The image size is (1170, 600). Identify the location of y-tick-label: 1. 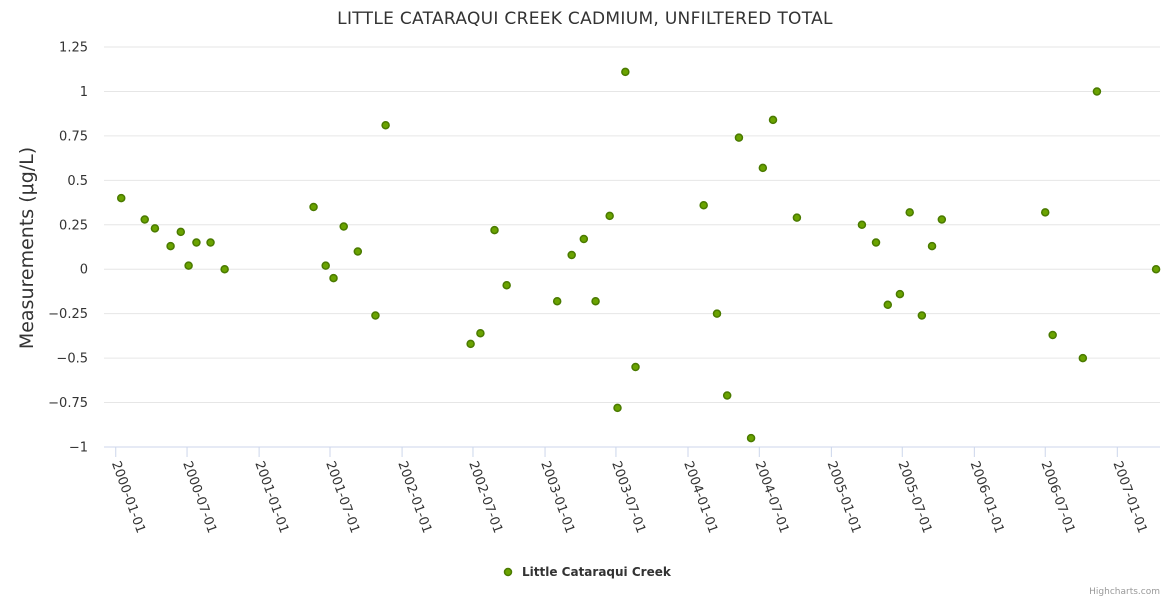
(84, 92).